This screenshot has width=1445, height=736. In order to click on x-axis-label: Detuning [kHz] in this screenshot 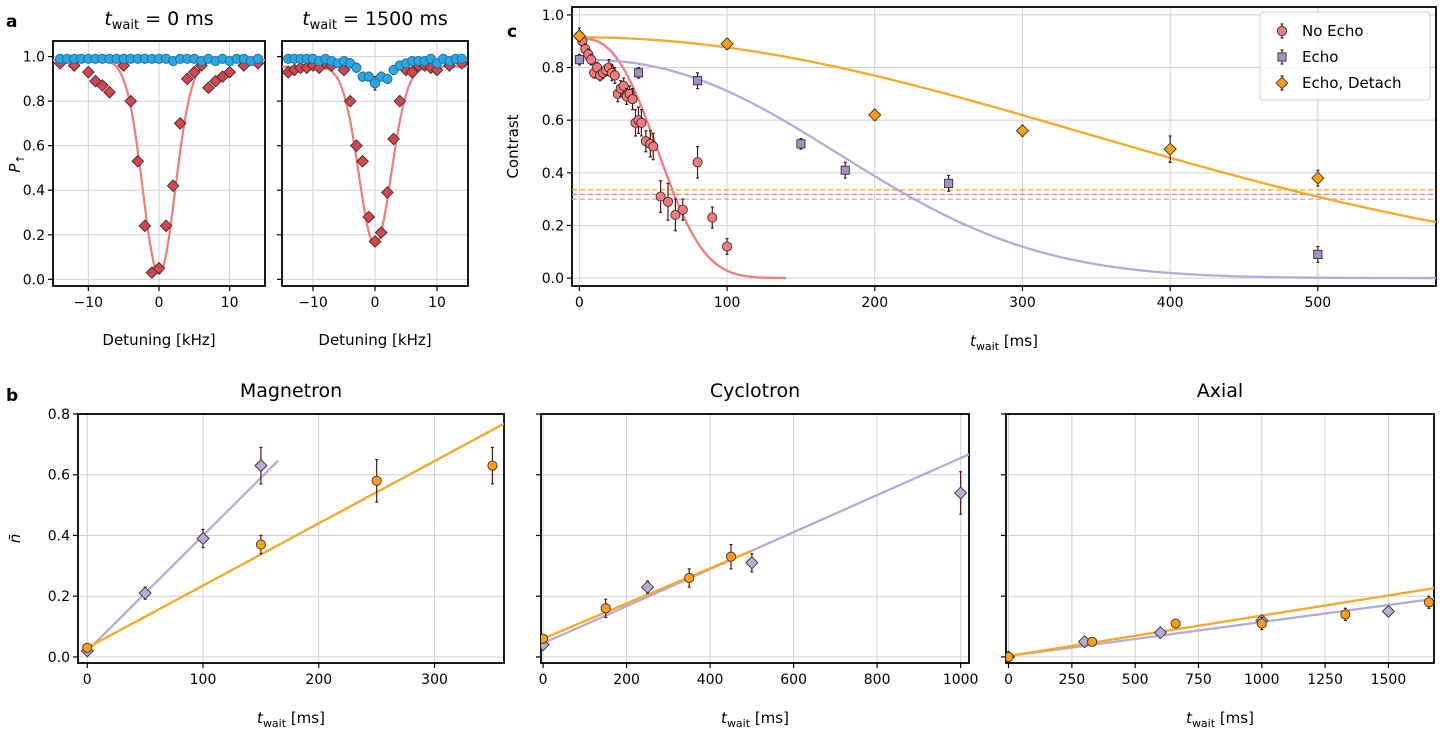, I will do `click(374, 340)`.